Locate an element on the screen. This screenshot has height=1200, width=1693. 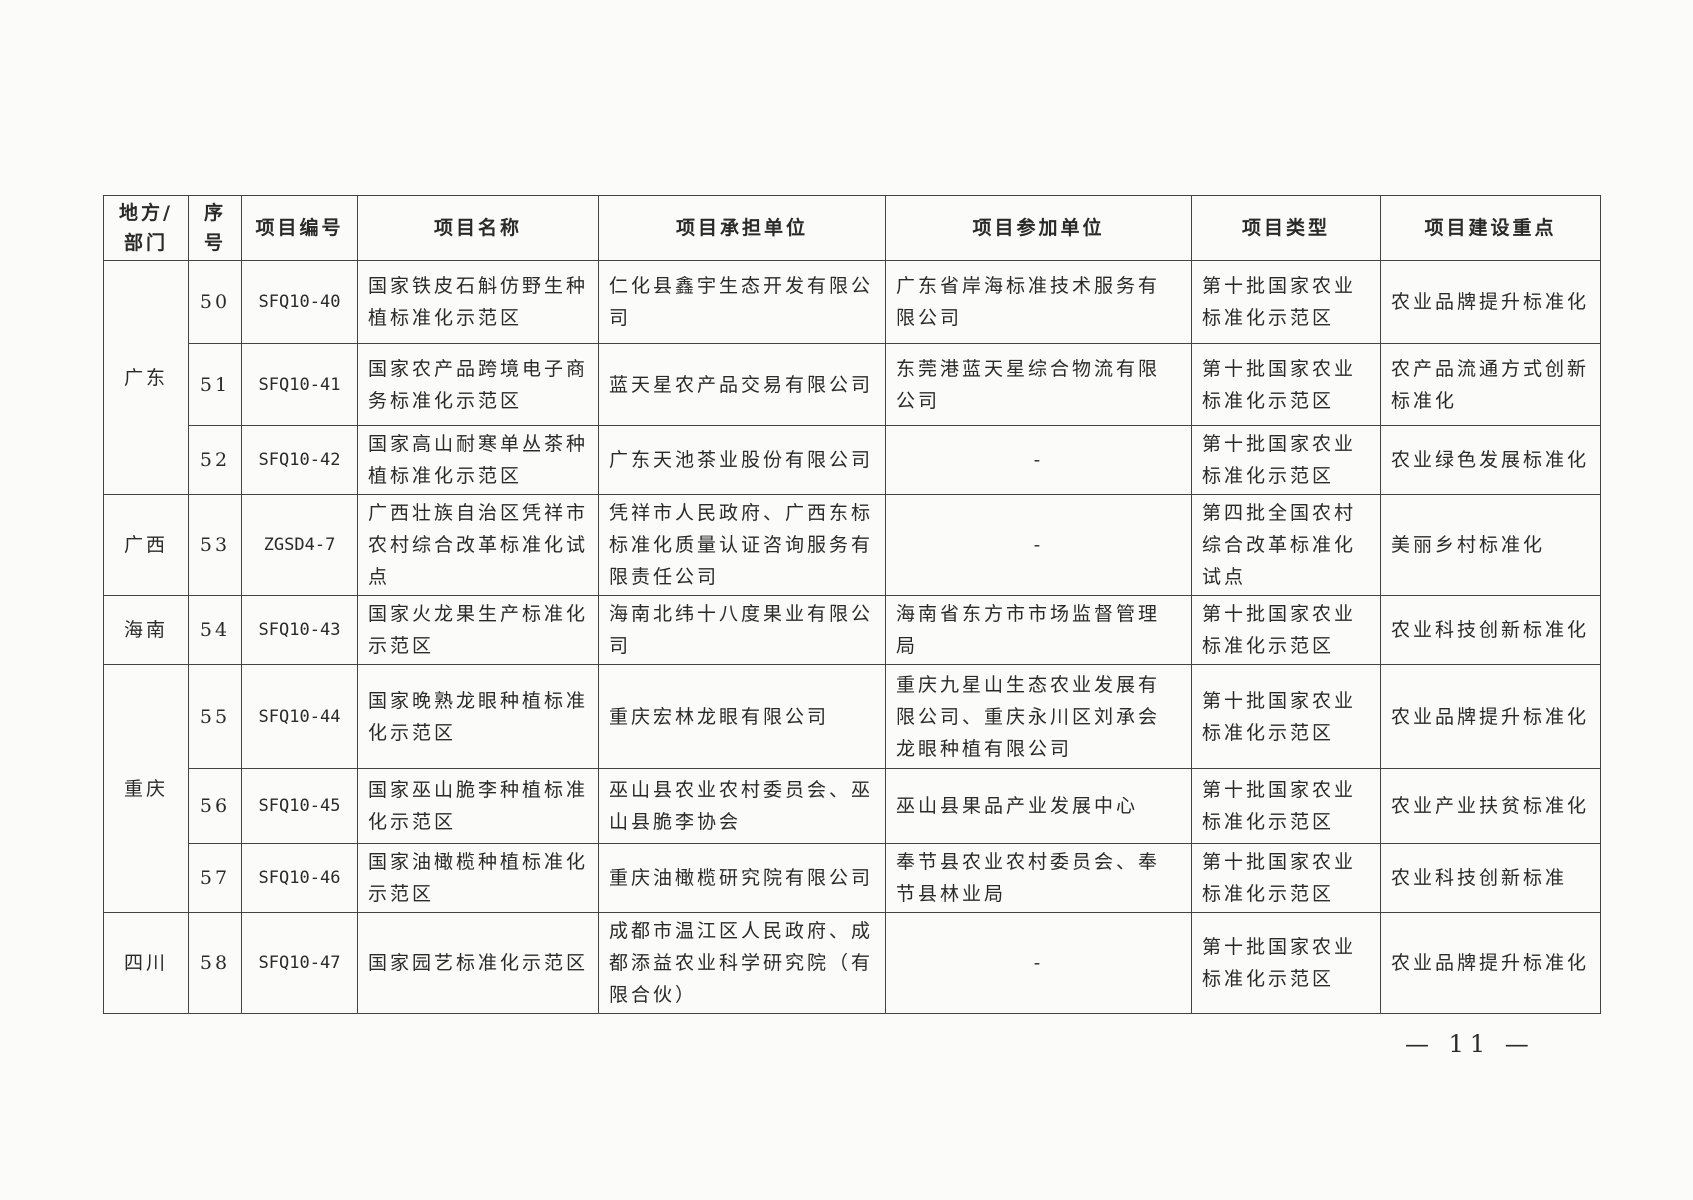
partner-unit-cell: 重庆九星山生态农业发展有限公司、重庆永川区刘承会龙眼种植有限公司 is located at coordinates (1038, 716).